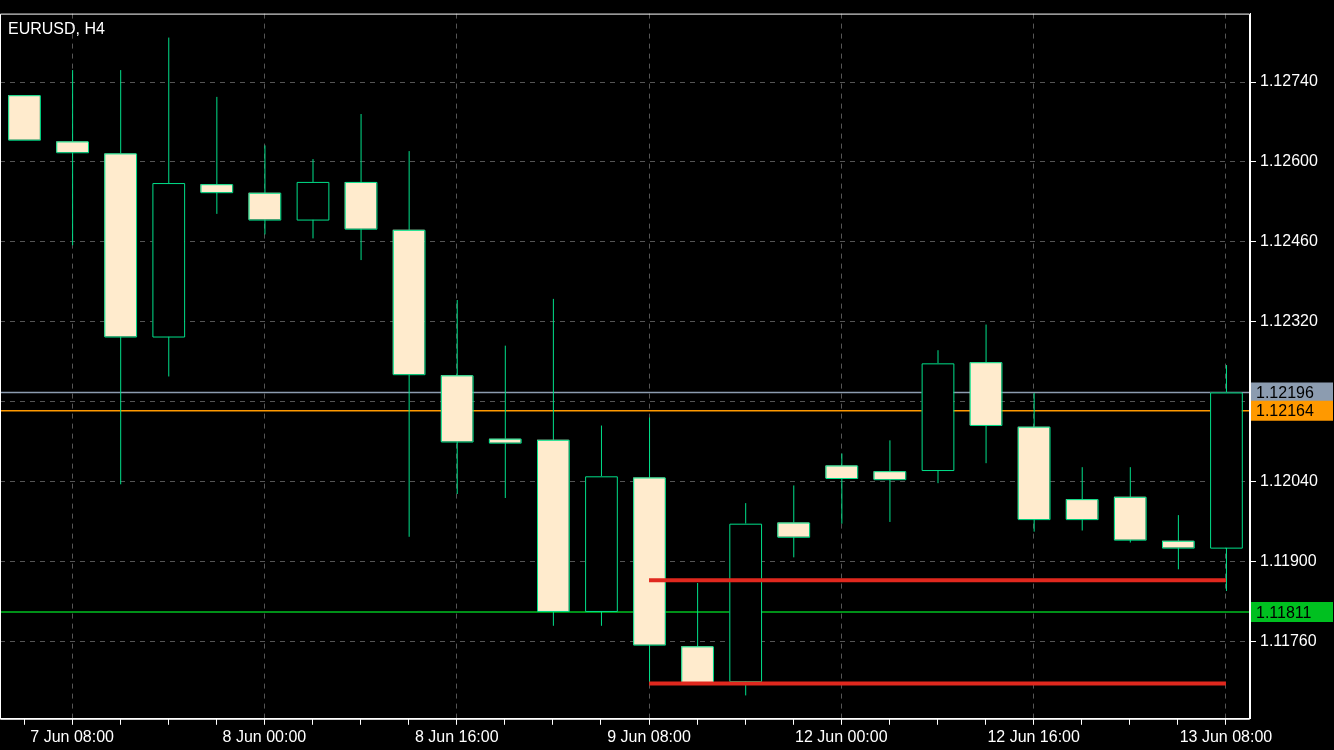  Describe the element at coordinates (72, 736) in the screenshot. I see `x-tick-label: 7 Jun 08:00` at that location.